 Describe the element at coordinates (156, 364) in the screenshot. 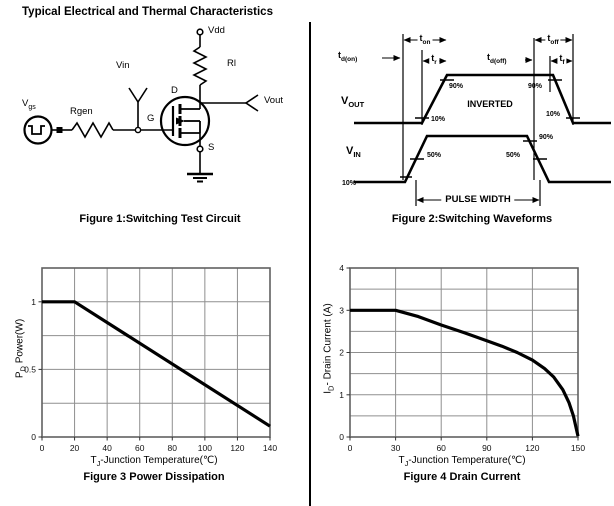

I see `power-derating` at that location.